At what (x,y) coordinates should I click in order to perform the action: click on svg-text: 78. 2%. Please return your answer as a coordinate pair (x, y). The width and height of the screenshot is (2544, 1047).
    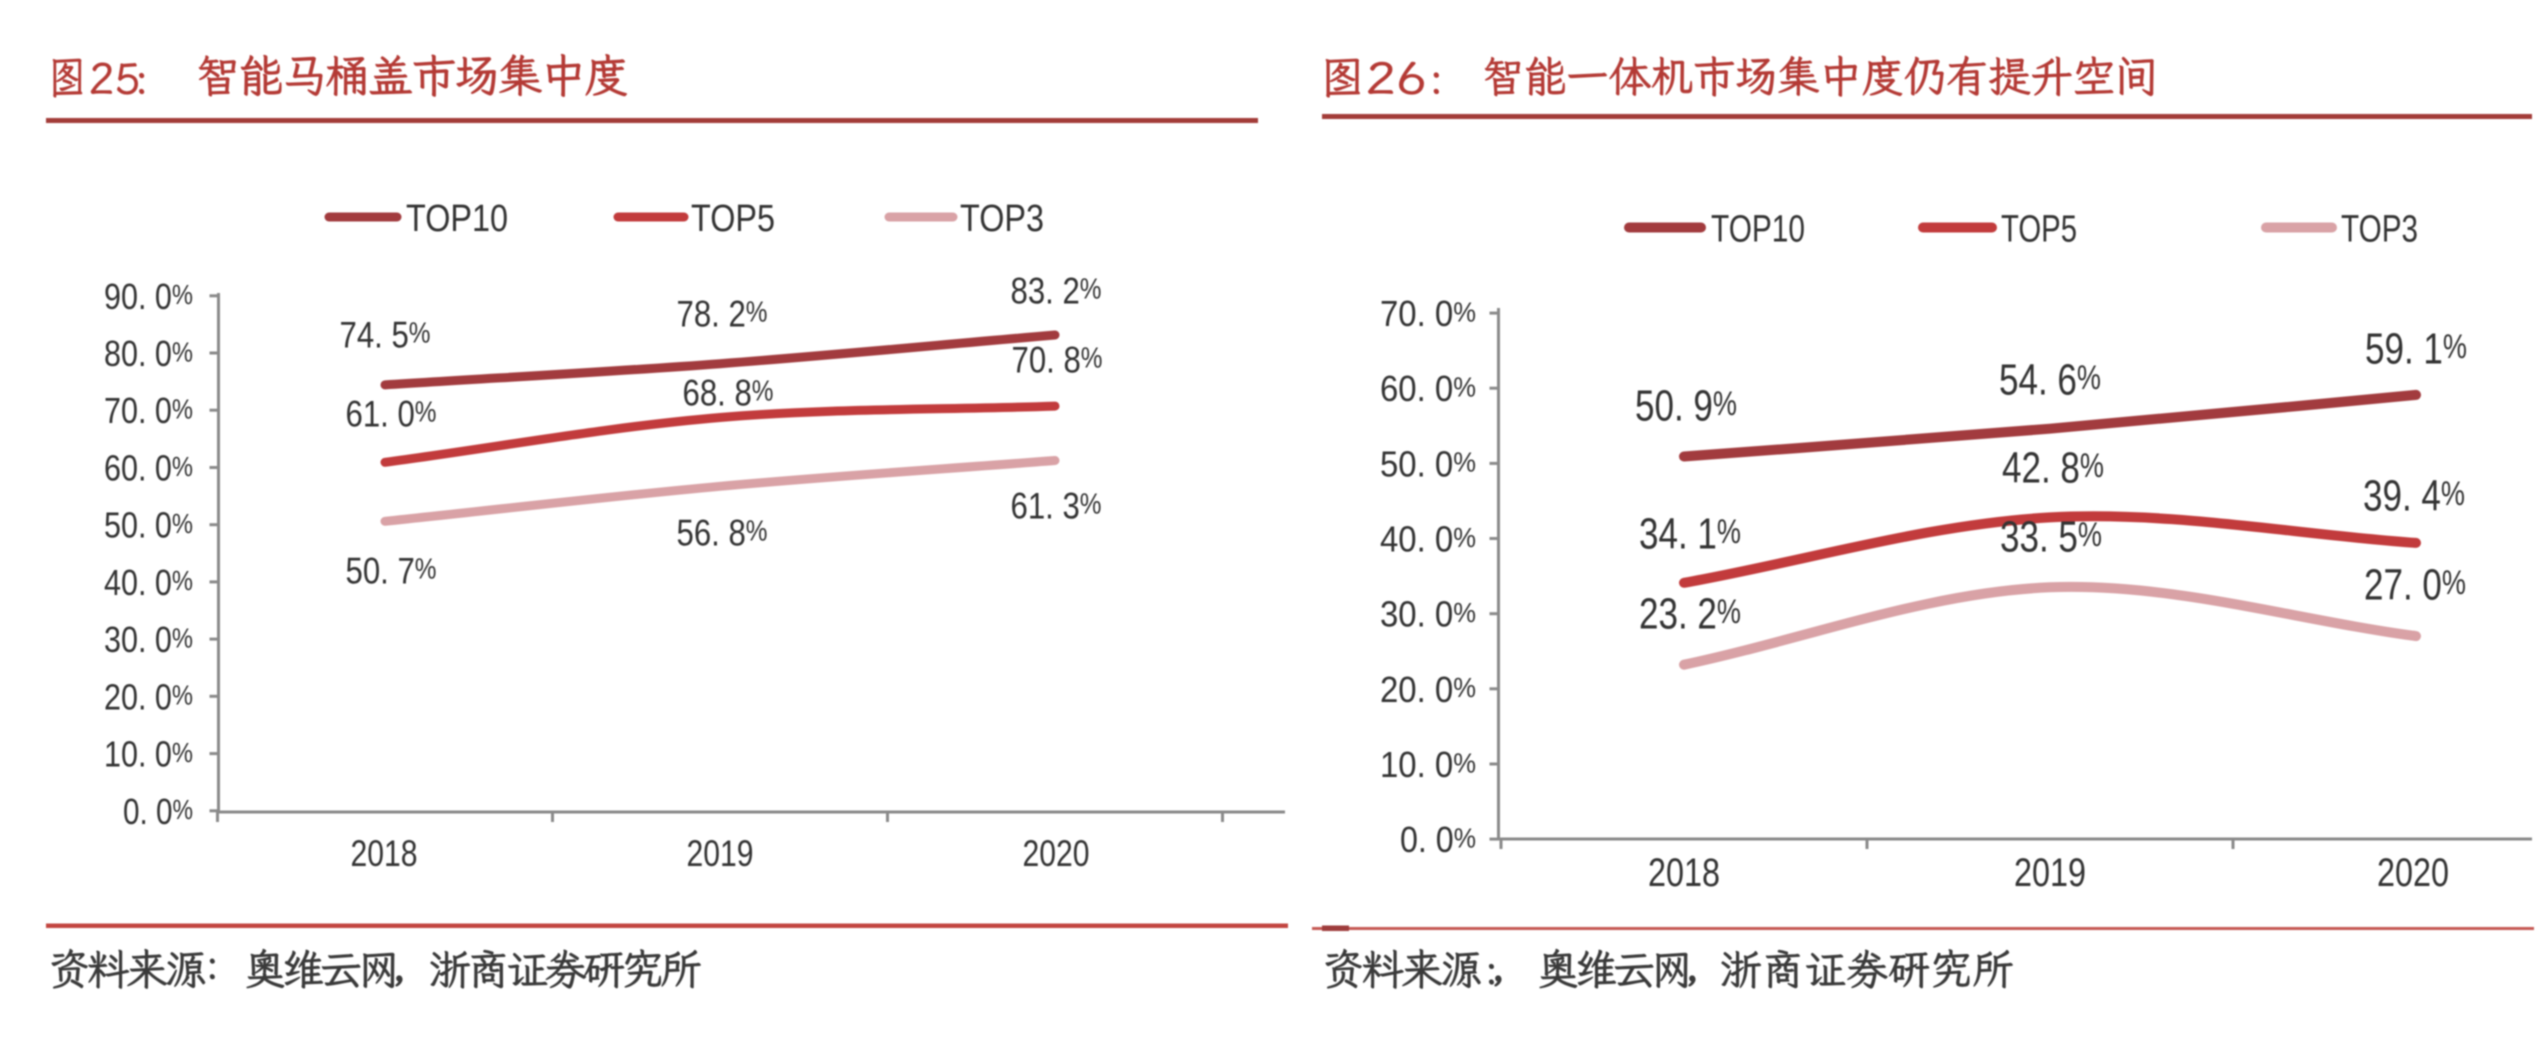
    Looking at the image, I should click on (722, 314).